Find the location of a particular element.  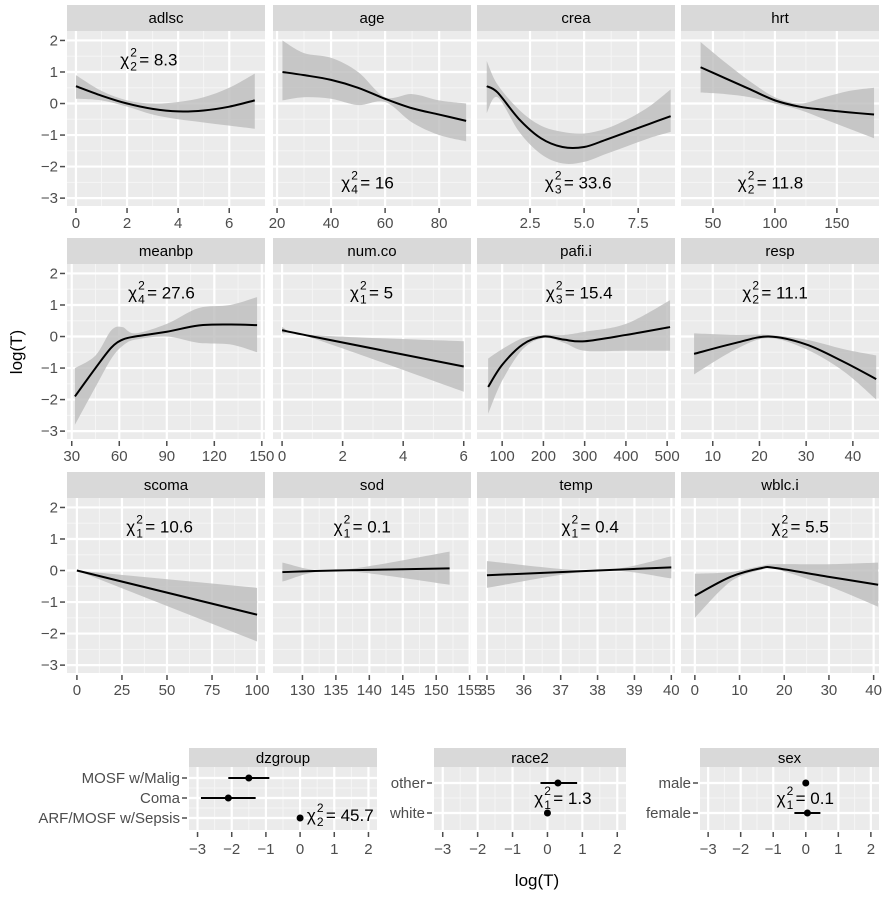

category-label: other is located at coordinates (408, 783).